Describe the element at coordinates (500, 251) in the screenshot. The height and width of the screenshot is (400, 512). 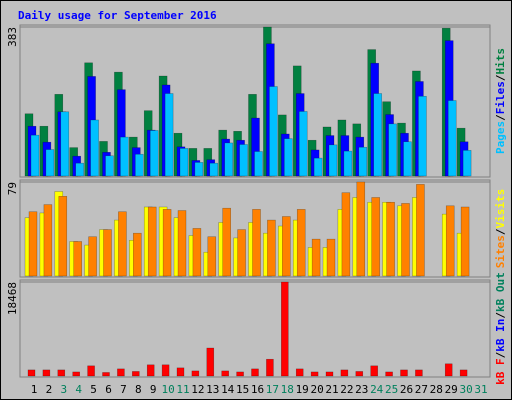
I see `legend-item: Sites` at that location.